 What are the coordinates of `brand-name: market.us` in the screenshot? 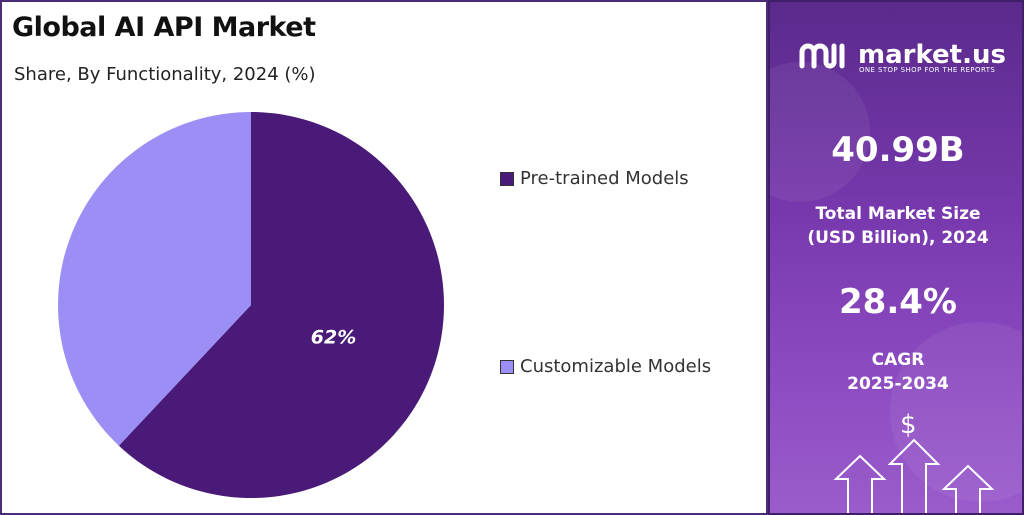 It's located at (932, 55).